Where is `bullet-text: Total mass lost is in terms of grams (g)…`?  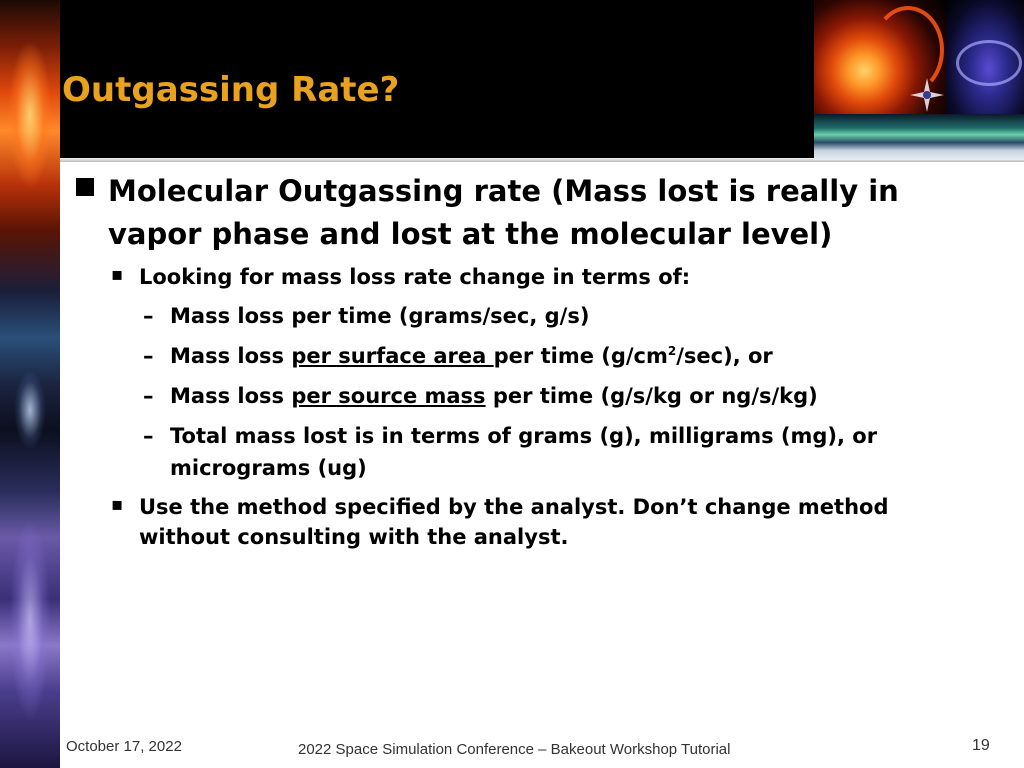
bullet-text: Total mass lost is in terms of grams (g)… is located at coordinates (524, 452).